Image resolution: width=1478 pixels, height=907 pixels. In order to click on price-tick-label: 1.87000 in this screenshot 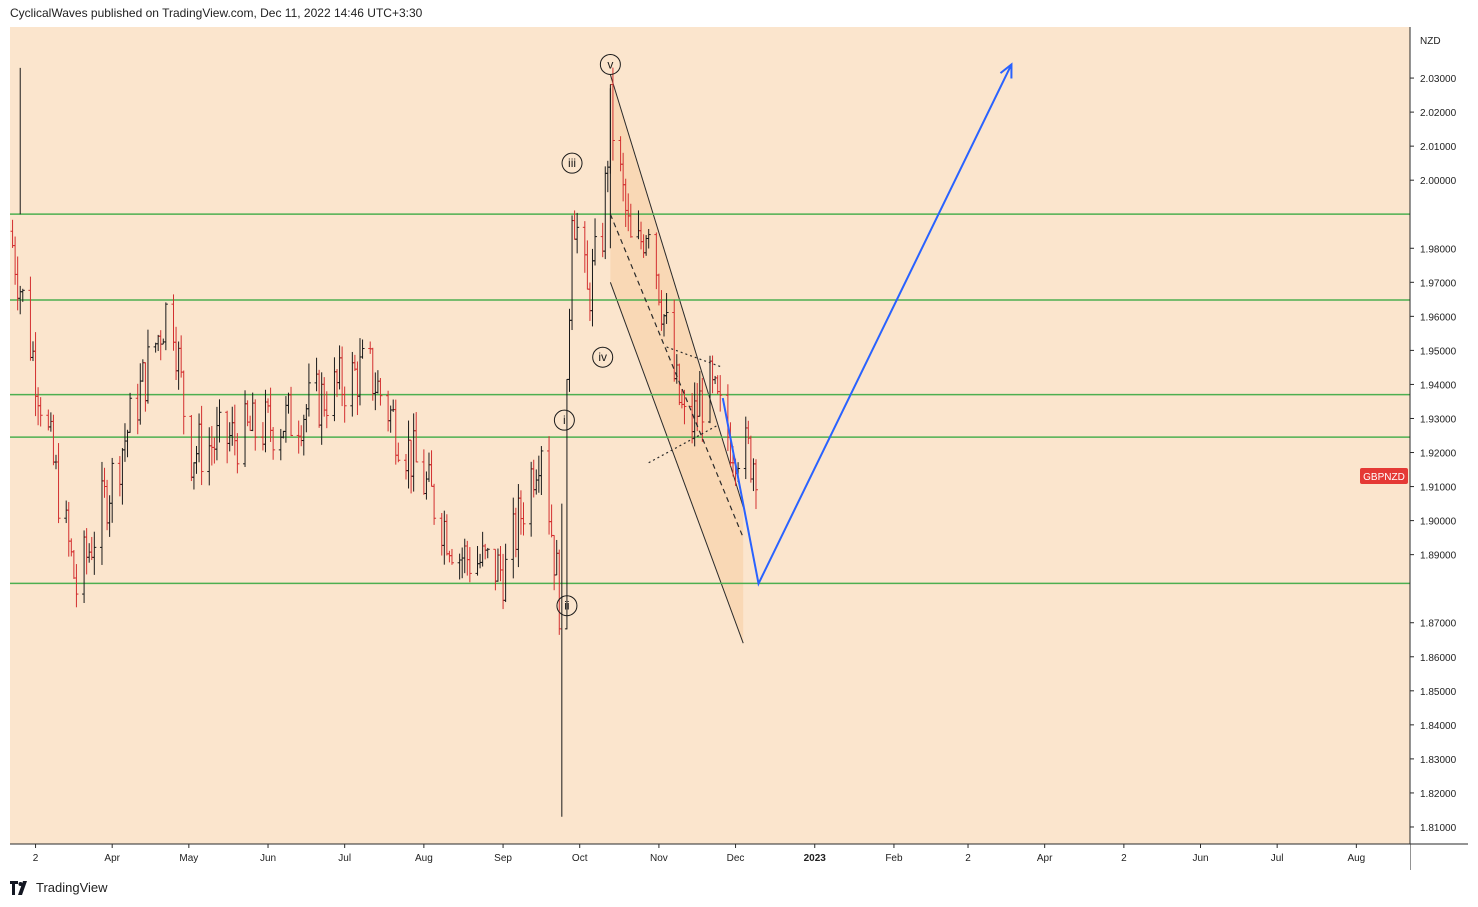, I will do `click(1438, 624)`.